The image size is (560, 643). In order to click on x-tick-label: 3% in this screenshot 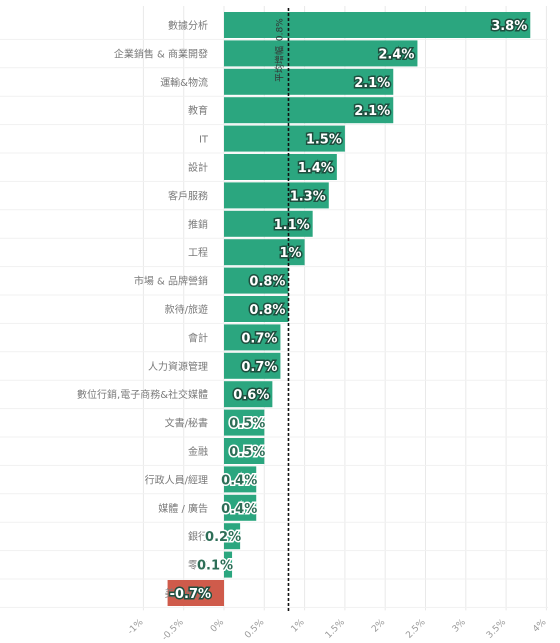, I will do `click(459, 625)`.